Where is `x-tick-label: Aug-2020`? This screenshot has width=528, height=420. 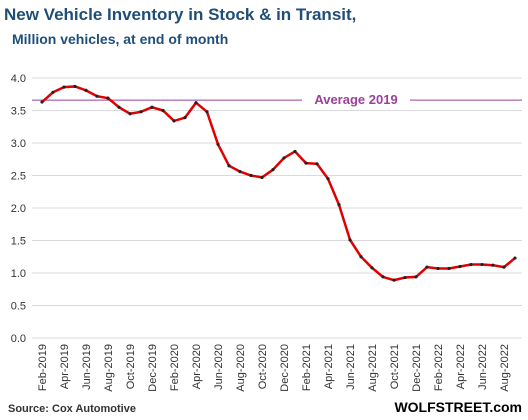 x-tick-label: Aug-2020 is located at coordinates (241, 368).